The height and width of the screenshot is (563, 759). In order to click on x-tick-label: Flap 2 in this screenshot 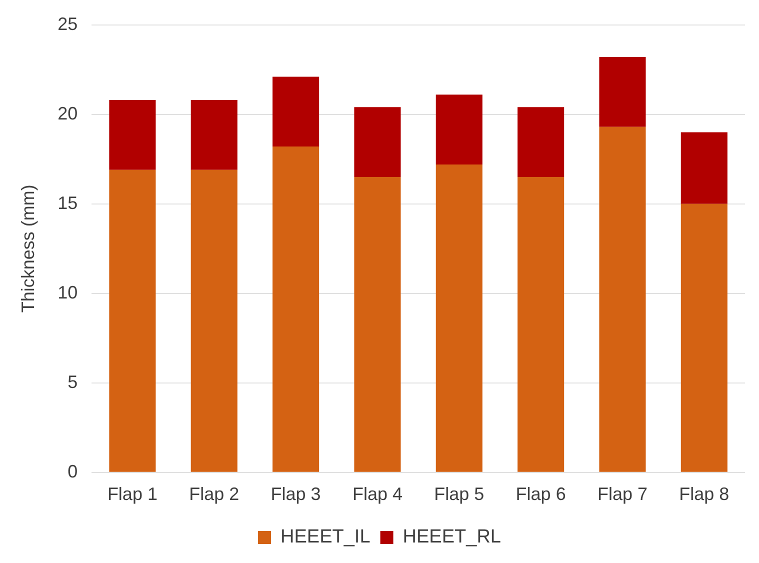, I will do `click(214, 494)`.